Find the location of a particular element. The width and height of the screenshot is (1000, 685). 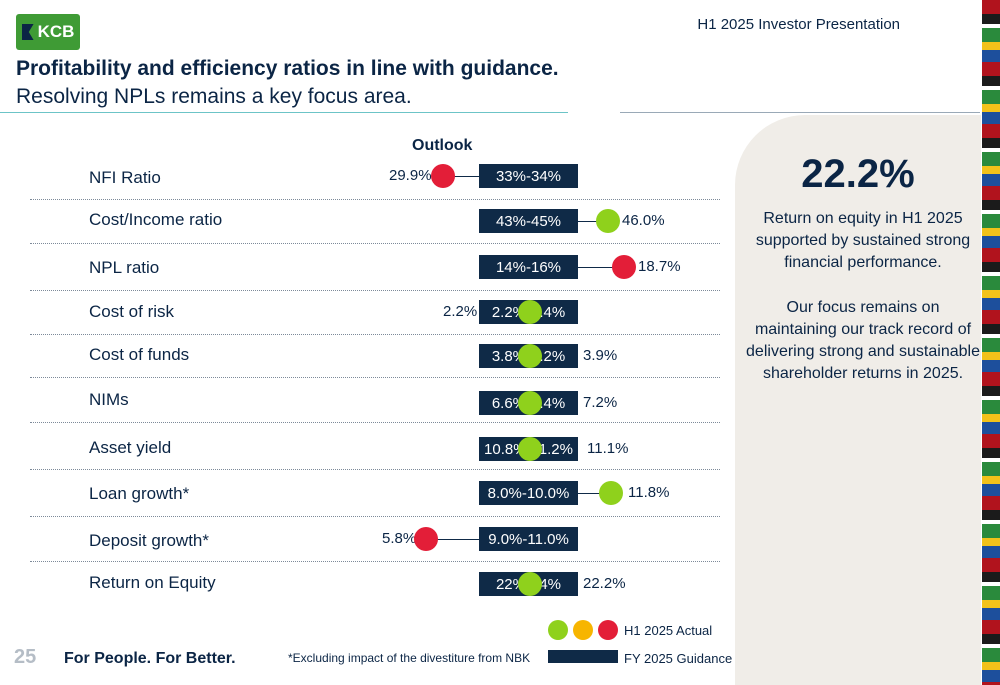

kcb-logo: KCB is located at coordinates (48, 32).